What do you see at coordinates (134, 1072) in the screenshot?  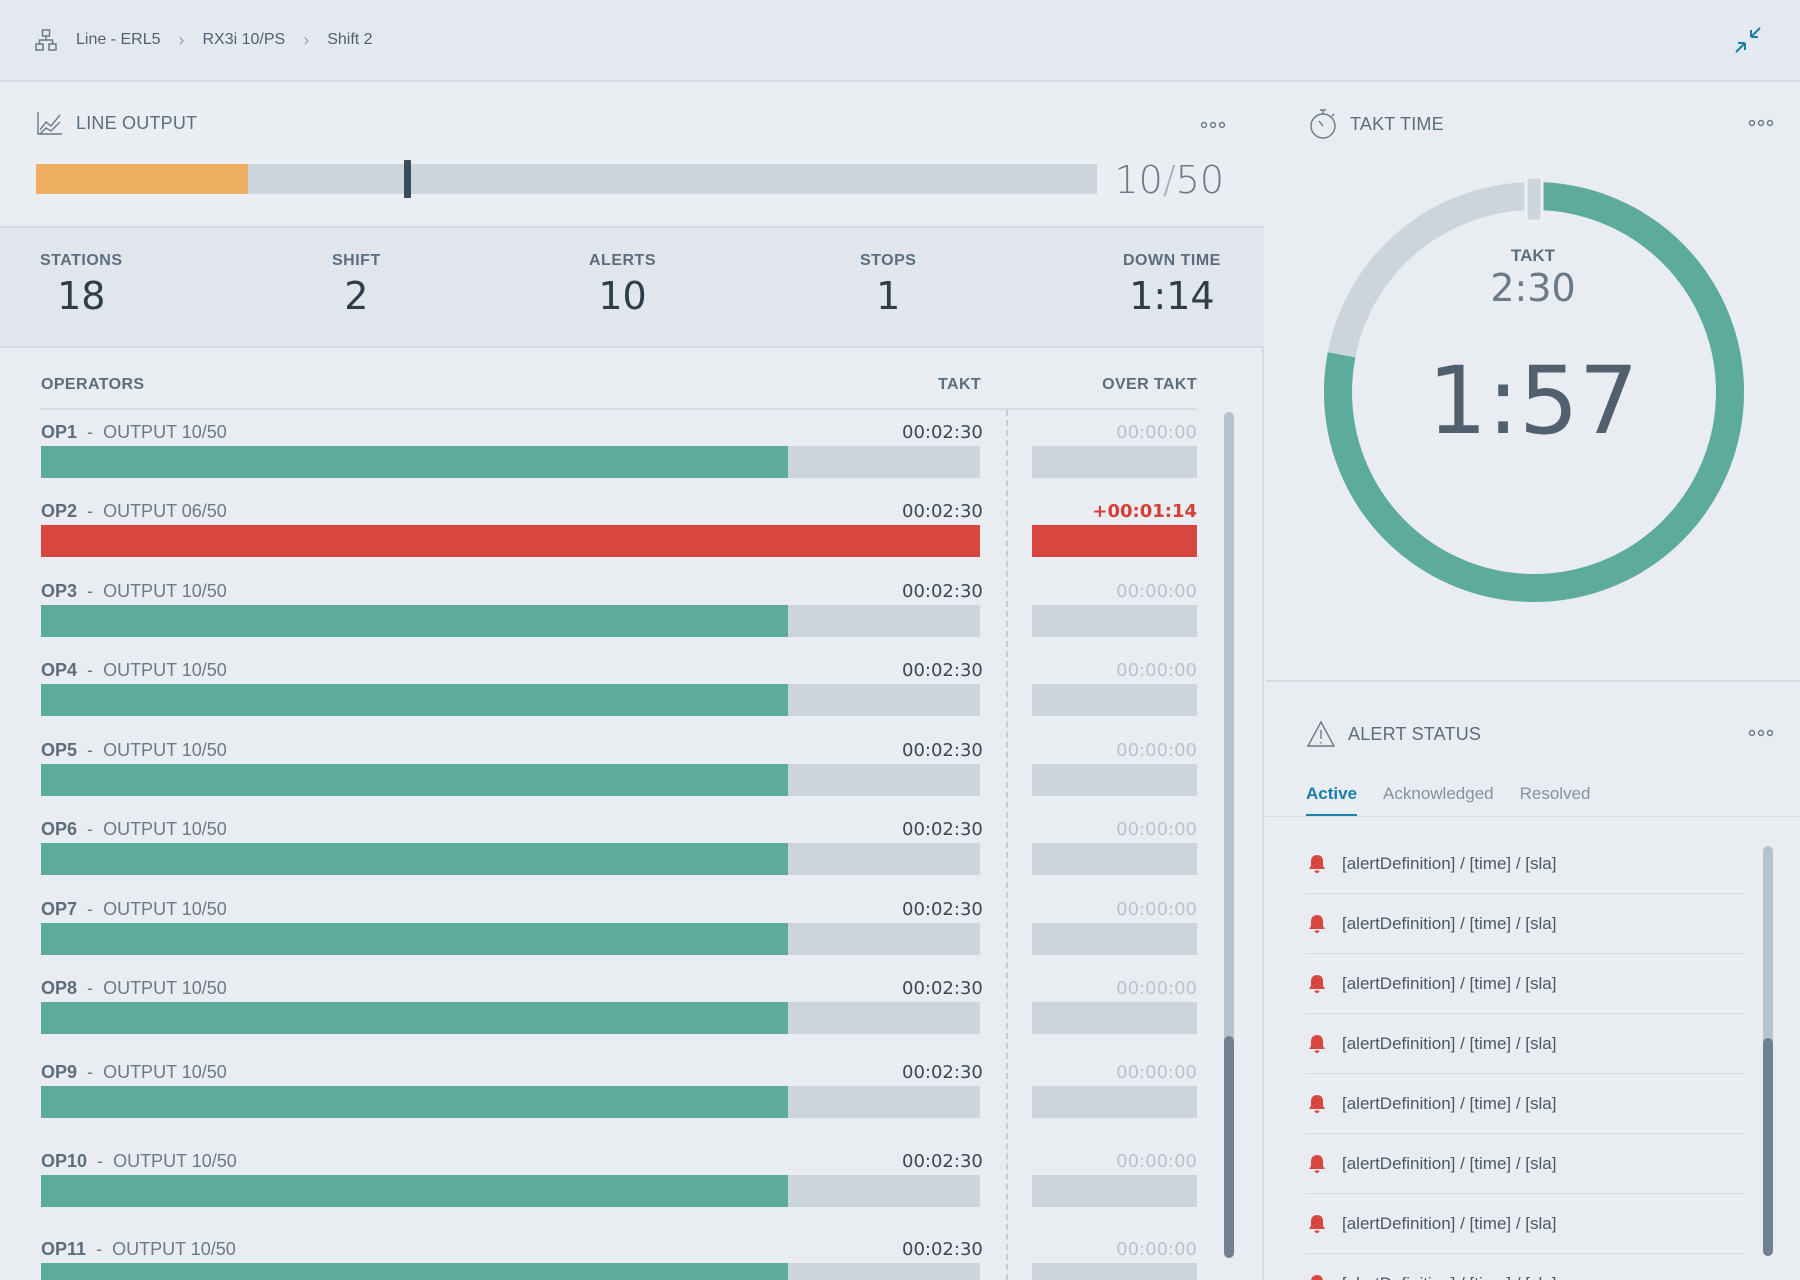 I see `operator-label: OP9 - OUTPUT 10/50` at bounding box center [134, 1072].